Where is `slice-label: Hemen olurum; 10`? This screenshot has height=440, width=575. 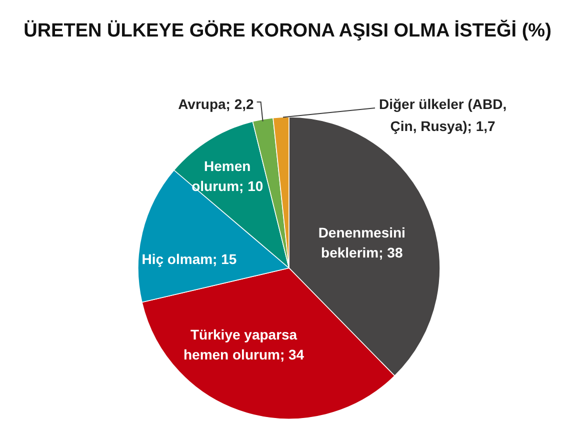
slice-label: Hemen olurum; 10 is located at coordinates (228, 176).